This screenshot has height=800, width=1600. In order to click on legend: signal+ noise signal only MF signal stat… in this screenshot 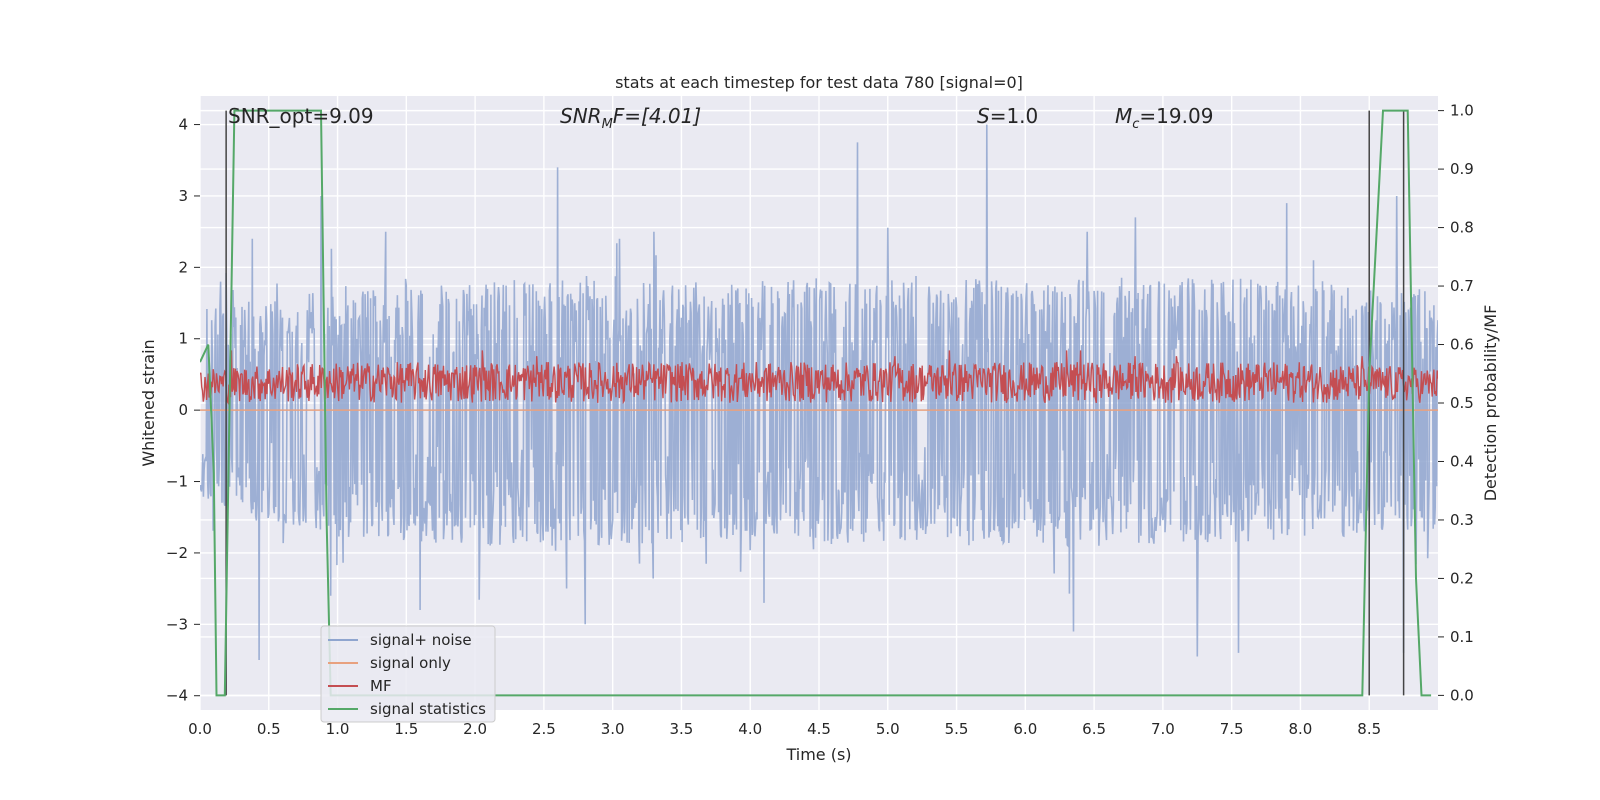, I will do `click(408, 674)`.